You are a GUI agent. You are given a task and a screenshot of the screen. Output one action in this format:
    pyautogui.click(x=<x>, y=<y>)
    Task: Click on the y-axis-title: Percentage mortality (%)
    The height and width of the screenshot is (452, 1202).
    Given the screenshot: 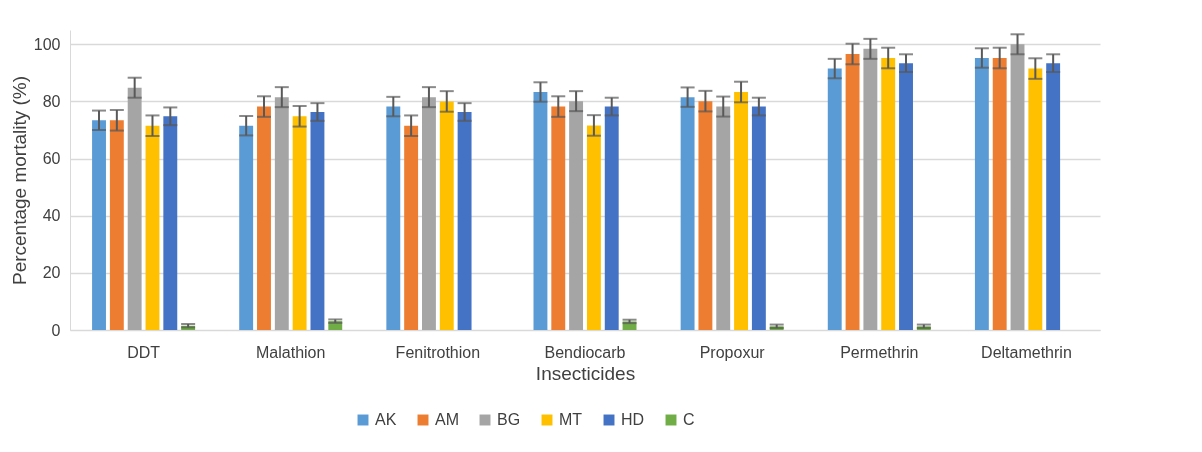 What is the action you would take?
    pyautogui.click(x=19, y=180)
    